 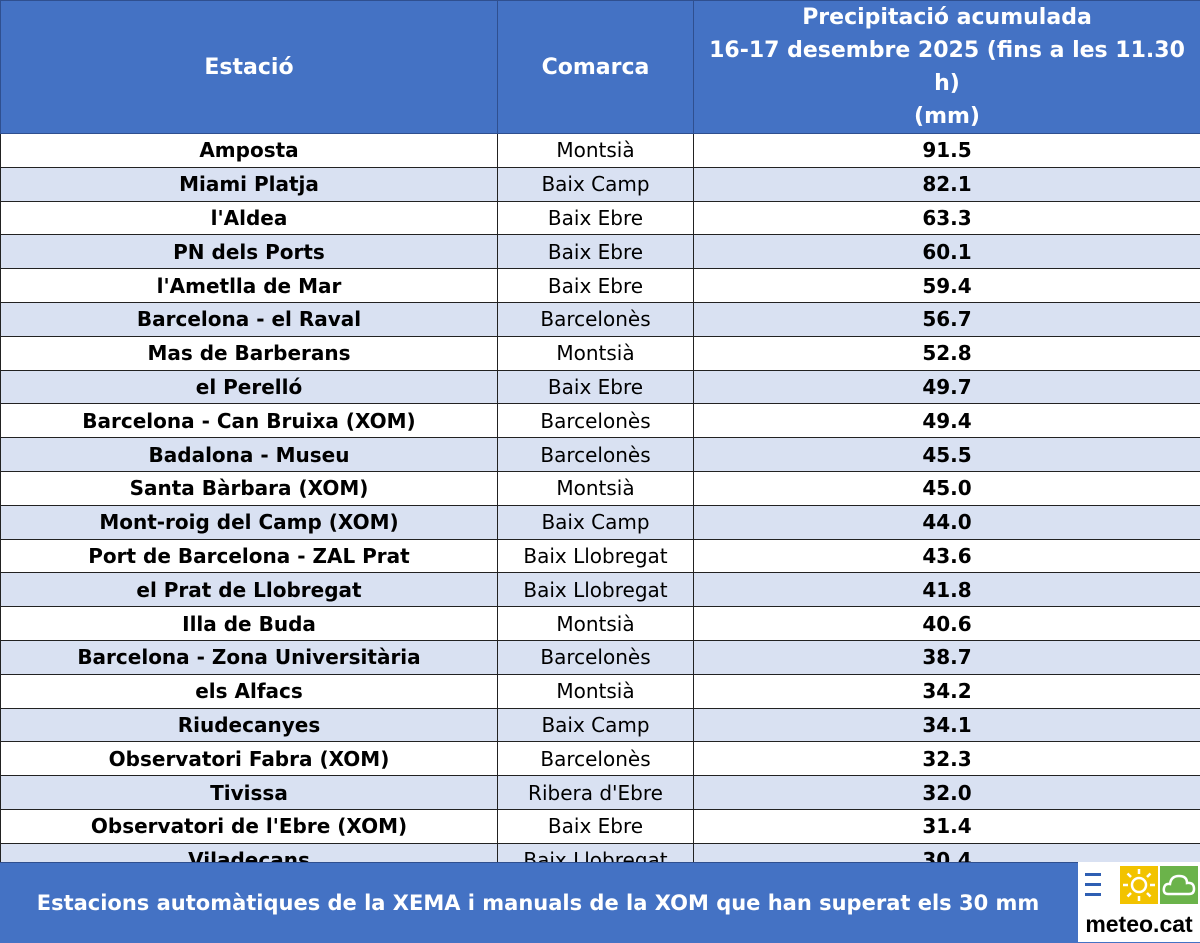 I want to click on logo-icons, so click(x=1139, y=886).